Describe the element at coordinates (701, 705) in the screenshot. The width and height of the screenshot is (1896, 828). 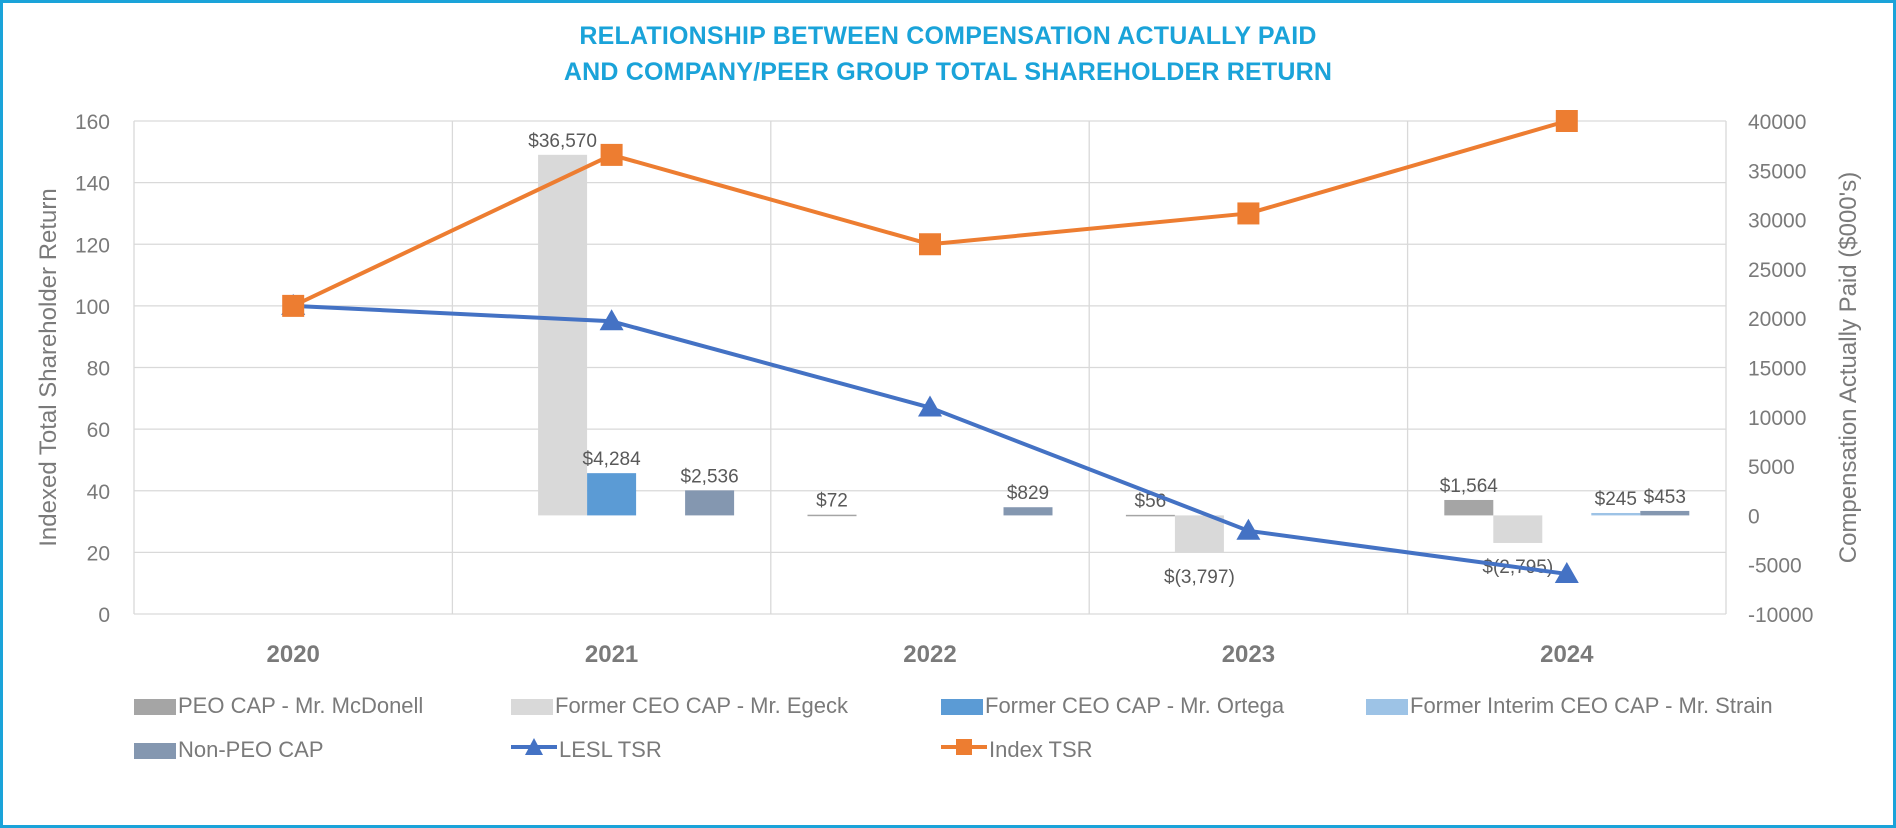
I see `legend-label: Former CEO CAP - Mr. Egeck` at that location.